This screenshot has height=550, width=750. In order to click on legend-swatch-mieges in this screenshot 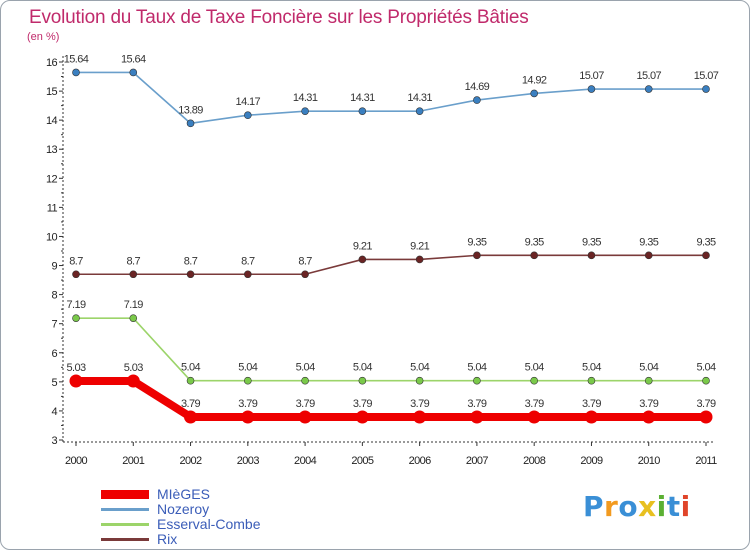, I will do `click(125, 494)`.